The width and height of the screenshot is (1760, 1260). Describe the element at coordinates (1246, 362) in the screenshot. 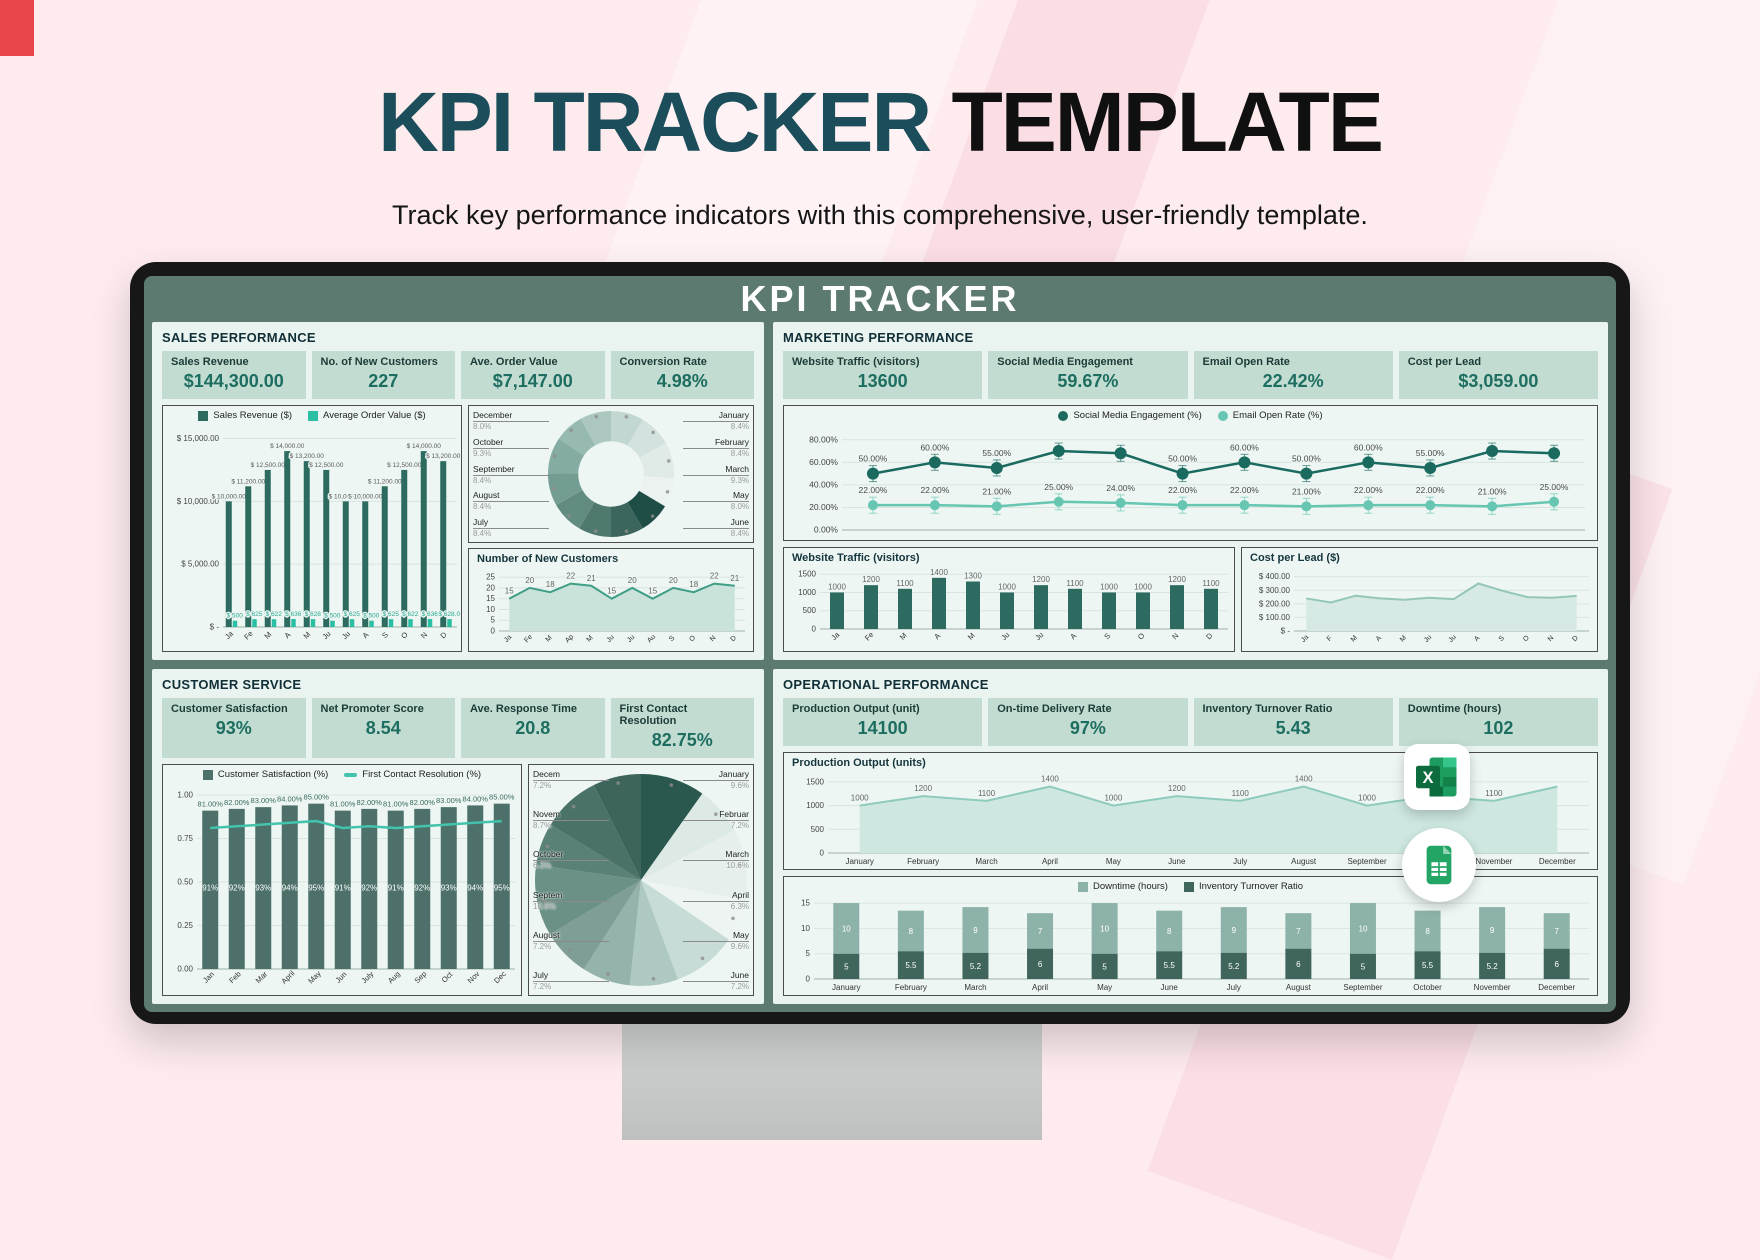

I see `kpi-label: Email Open Rate` at that location.